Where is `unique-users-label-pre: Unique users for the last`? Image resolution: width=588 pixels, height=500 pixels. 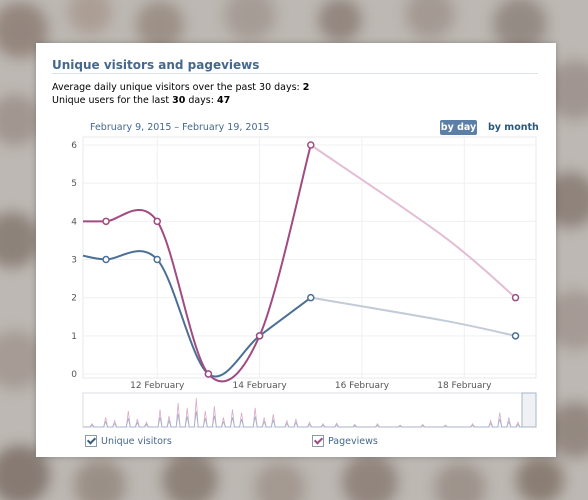
unique-users-label-pre: Unique users for the last is located at coordinates (112, 100).